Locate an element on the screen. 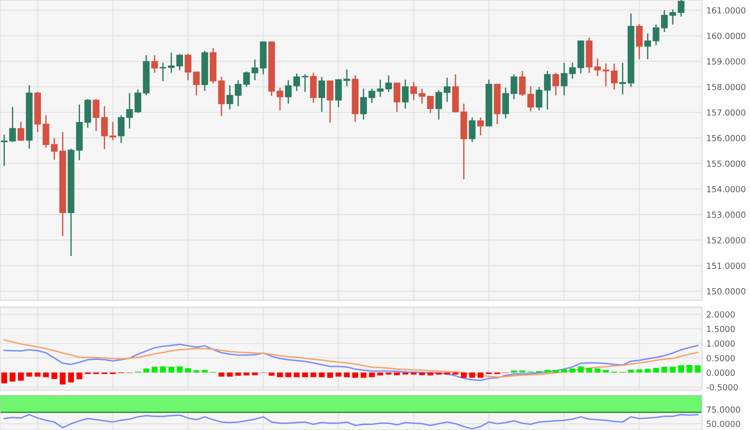  y-tick-label: 156.0000 is located at coordinates (726, 138).